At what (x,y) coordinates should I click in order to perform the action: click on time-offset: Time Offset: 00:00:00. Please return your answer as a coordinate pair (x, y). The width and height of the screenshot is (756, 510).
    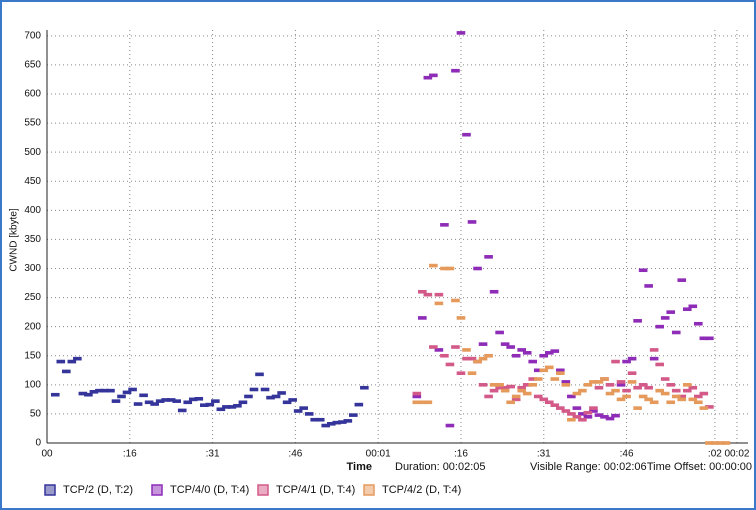
    Looking at the image, I should click on (699, 467).